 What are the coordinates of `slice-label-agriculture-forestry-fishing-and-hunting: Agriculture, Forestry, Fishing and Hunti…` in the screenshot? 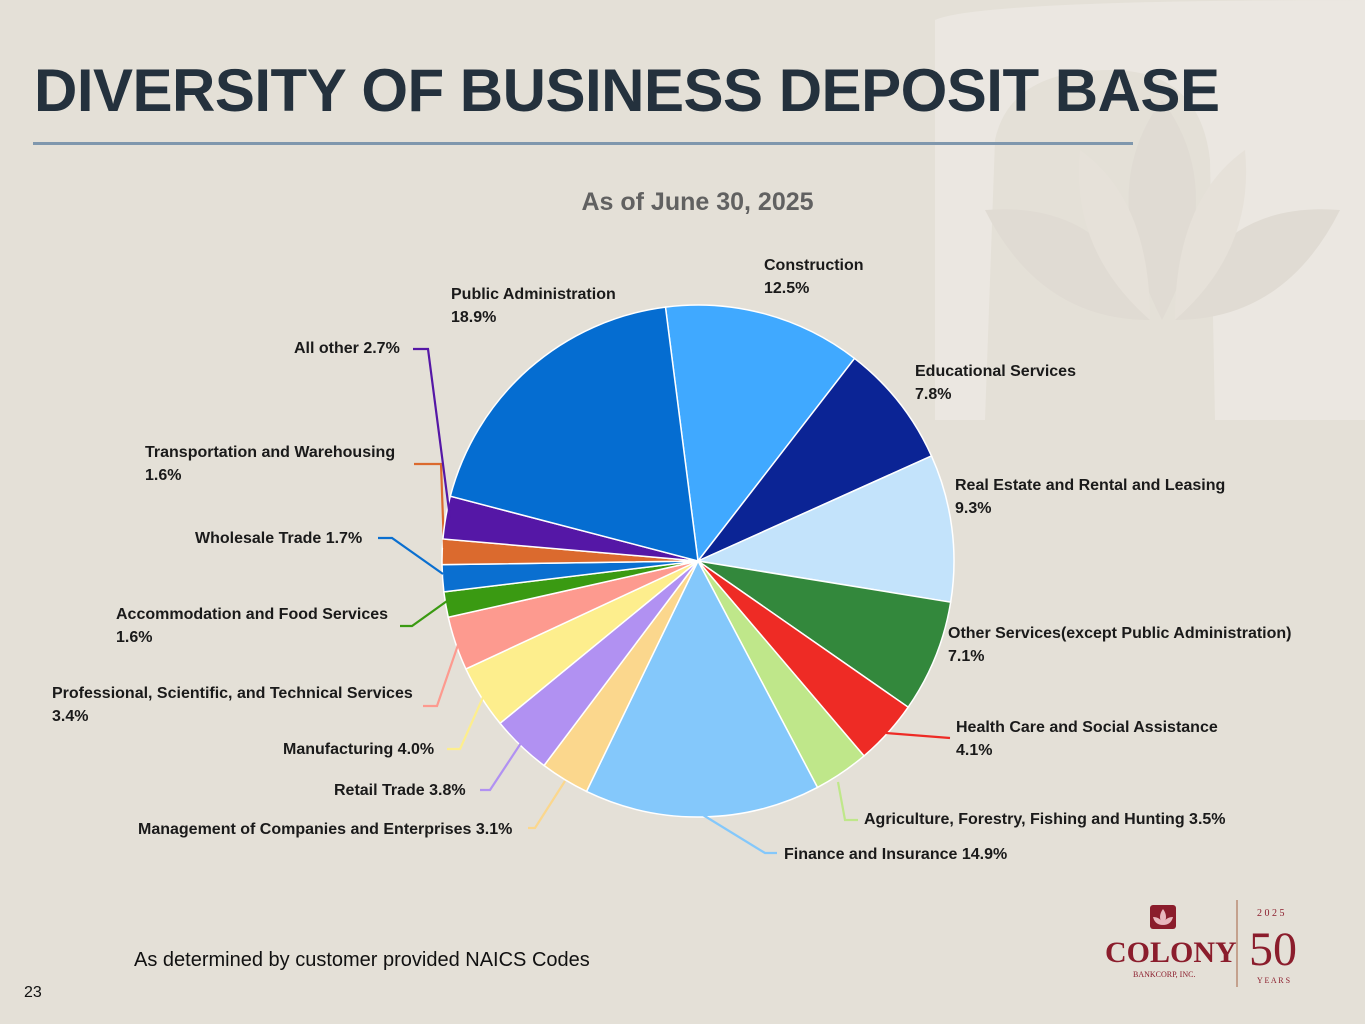 It's located at (1045, 819).